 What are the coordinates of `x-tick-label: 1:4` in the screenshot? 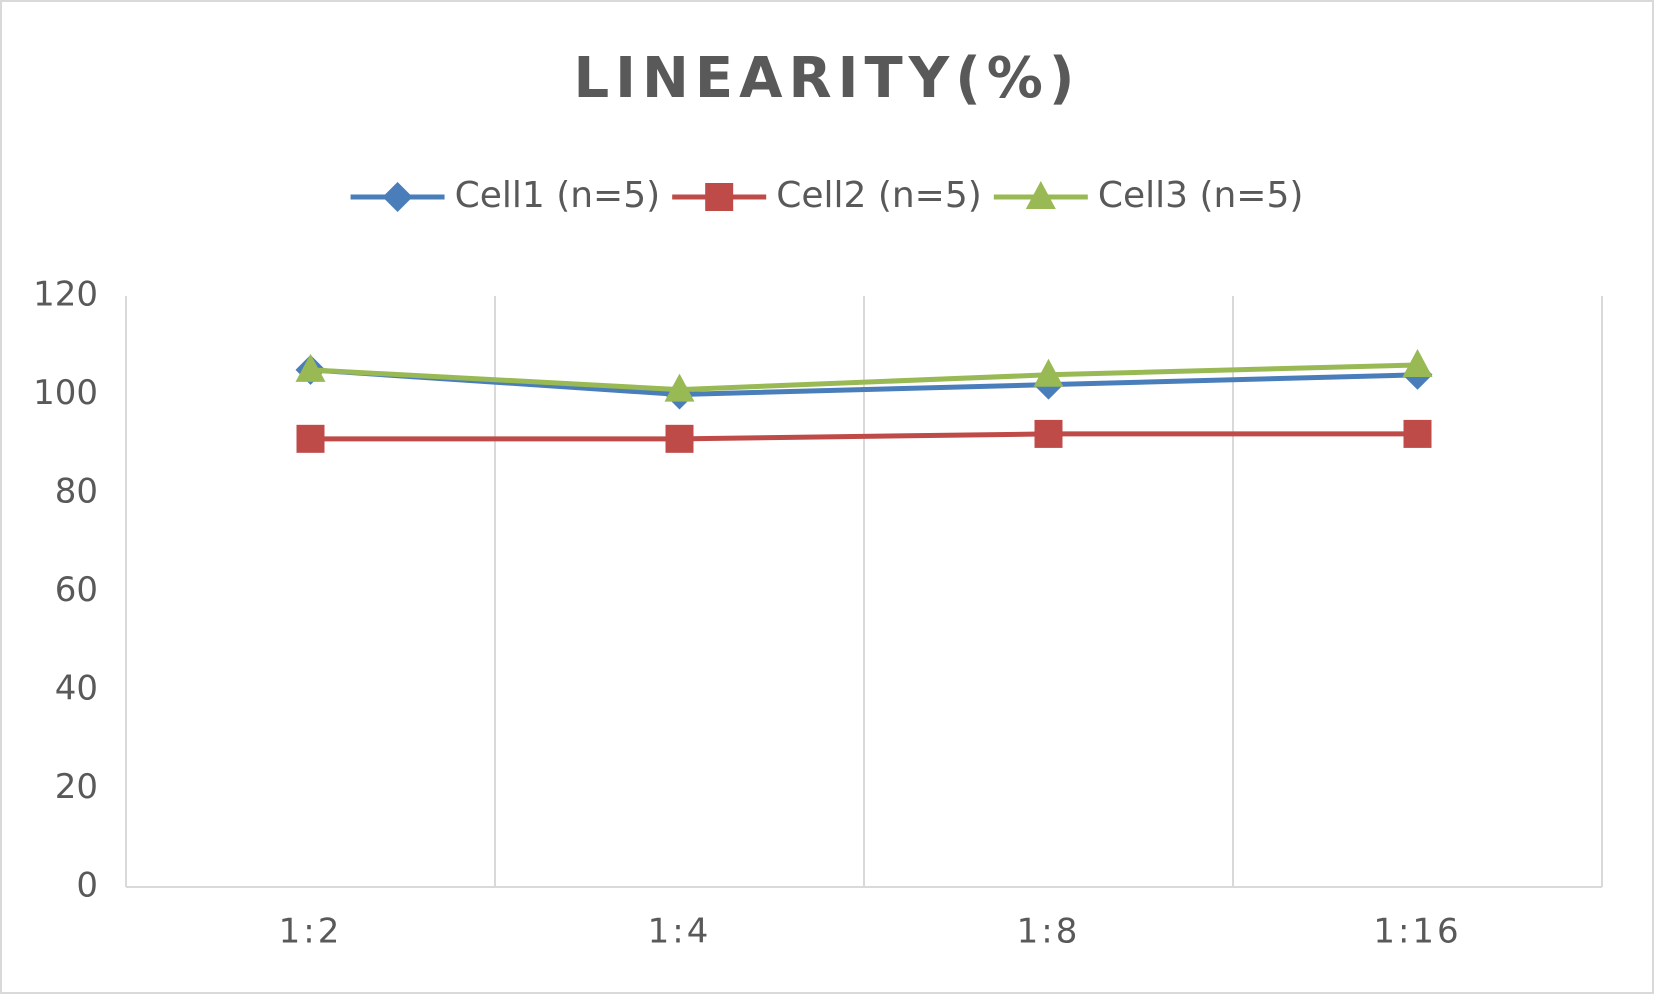 It's located at (680, 932).